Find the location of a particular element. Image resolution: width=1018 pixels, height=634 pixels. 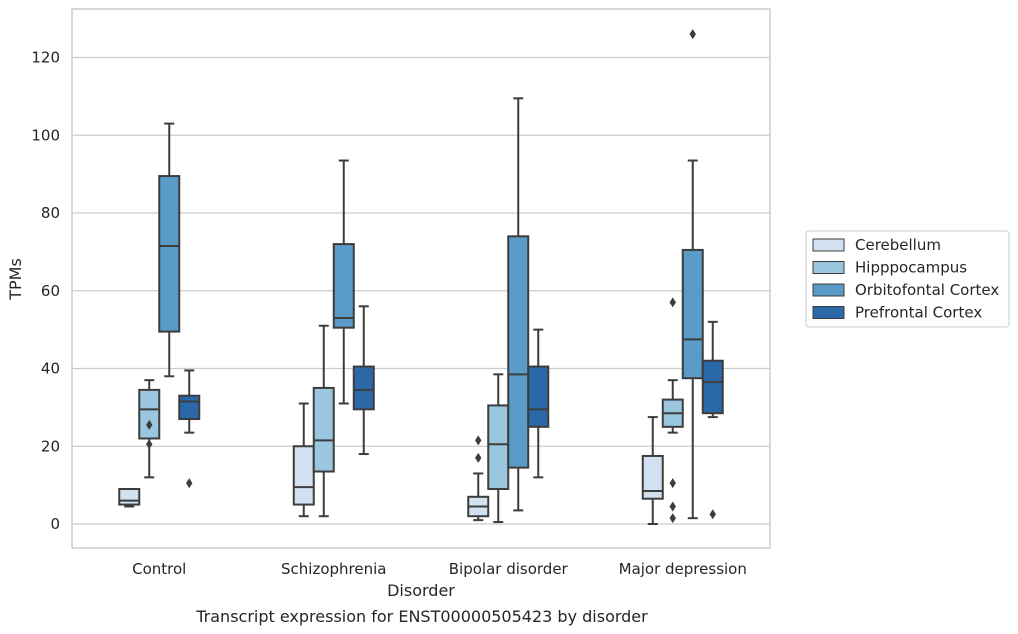

x-tick-label: Major depression is located at coordinates (683, 569).